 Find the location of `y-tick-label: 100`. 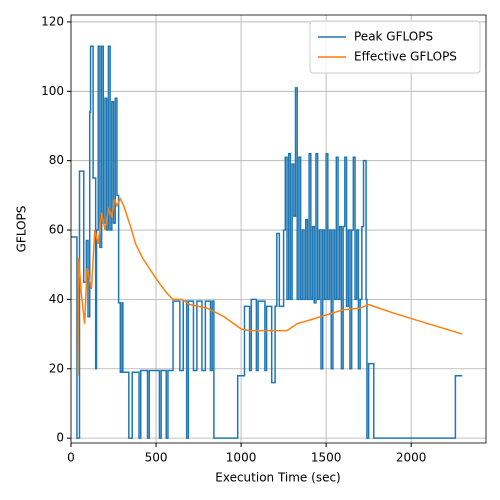

y-tick-label: 100 is located at coordinates (52, 91).